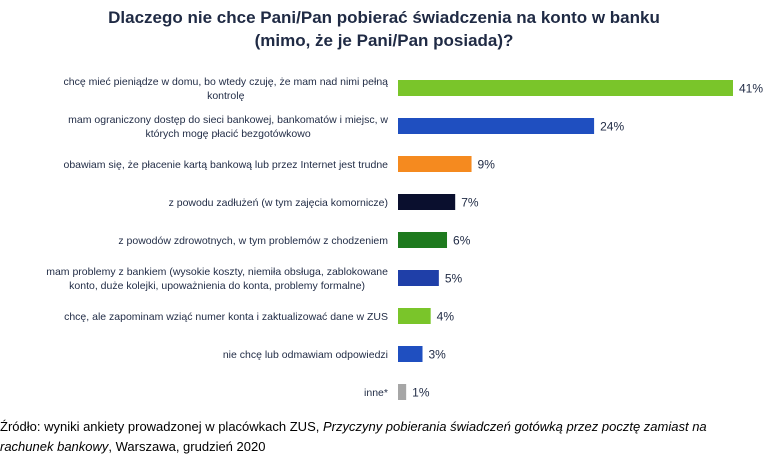 This screenshot has width=768, height=461. What do you see at coordinates (421, 393) in the screenshot?
I see `value-label-9: 1%` at bounding box center [421, 393].